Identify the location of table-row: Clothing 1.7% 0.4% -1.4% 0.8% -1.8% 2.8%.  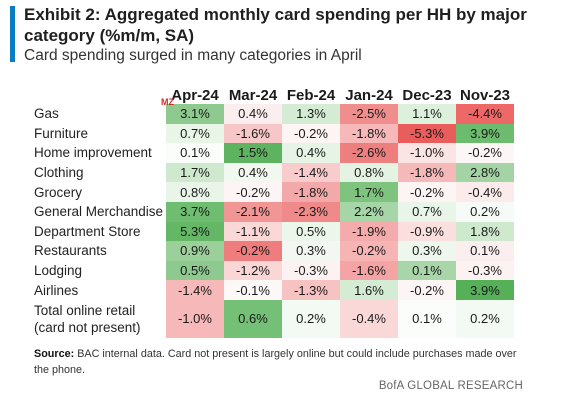
(274, 172).